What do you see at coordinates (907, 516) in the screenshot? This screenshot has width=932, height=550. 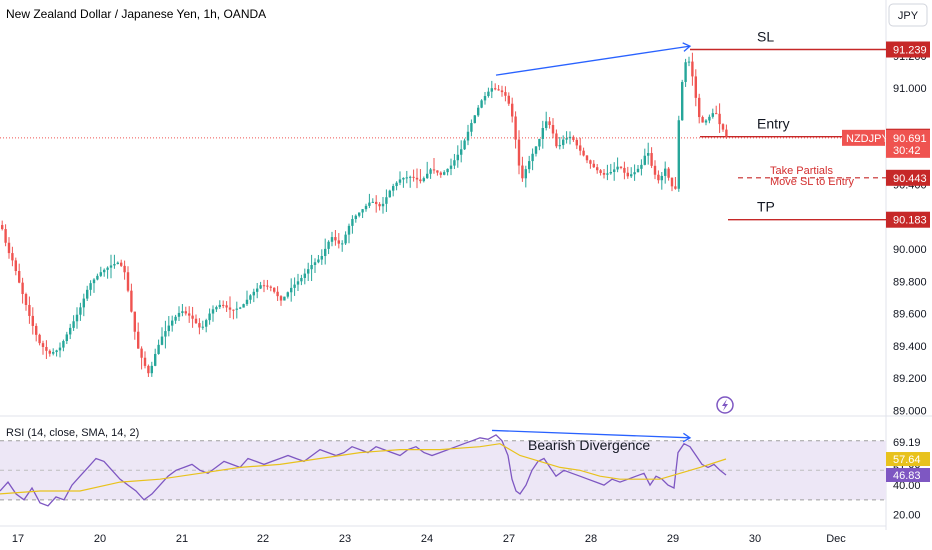 I see `rsi-tick-5: 20.00` at bounding box center [907, 516].